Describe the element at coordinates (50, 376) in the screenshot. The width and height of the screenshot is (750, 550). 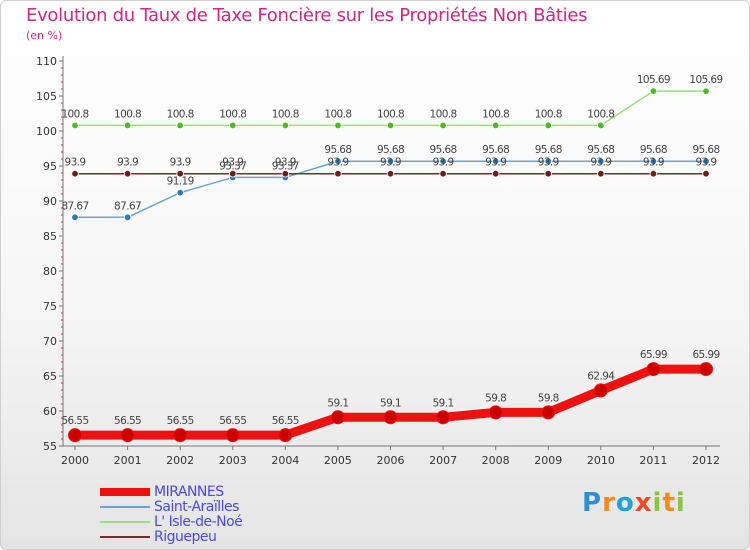
I see `y-tick-label: 65` at that location.